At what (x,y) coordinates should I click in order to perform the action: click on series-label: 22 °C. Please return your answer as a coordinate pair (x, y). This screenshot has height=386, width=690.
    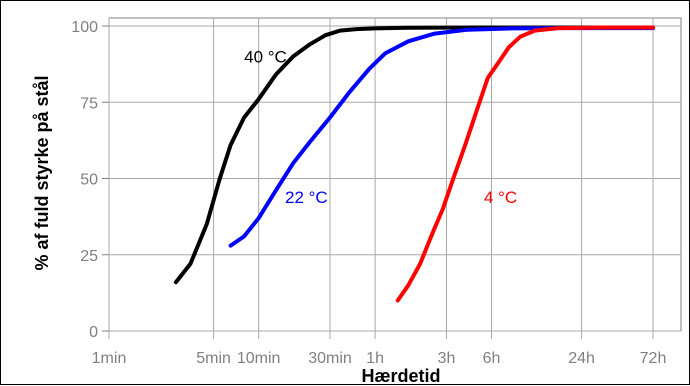
    Looking at the image, I should click on (306, 197).